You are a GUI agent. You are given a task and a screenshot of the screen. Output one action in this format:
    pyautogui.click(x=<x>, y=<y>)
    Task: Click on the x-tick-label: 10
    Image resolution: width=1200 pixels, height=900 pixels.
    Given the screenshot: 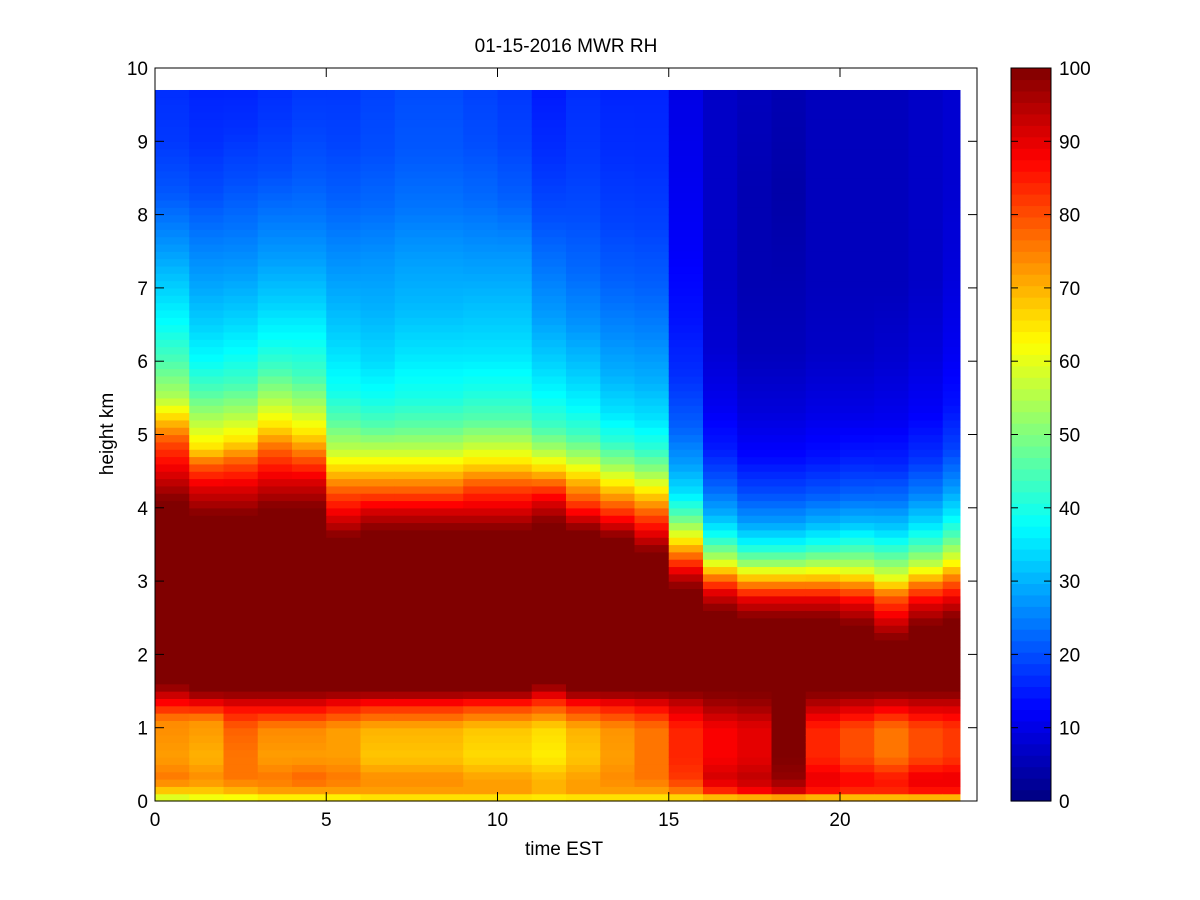 What is the action you would take?
    pyautogui.click(x=497, y=820)
    